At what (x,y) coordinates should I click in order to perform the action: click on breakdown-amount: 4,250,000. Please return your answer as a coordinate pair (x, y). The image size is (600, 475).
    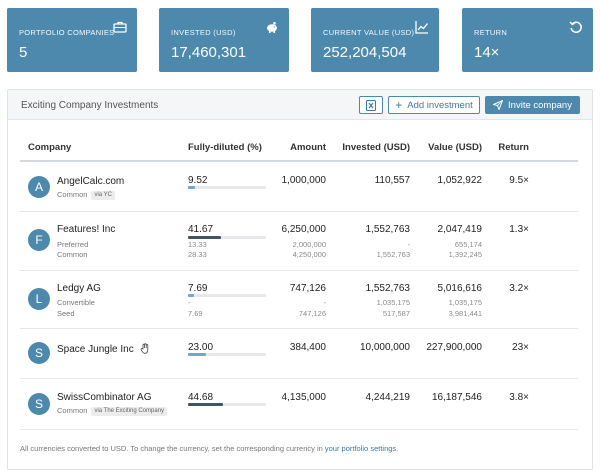
    Looking at the image, I should click on (309, 254).